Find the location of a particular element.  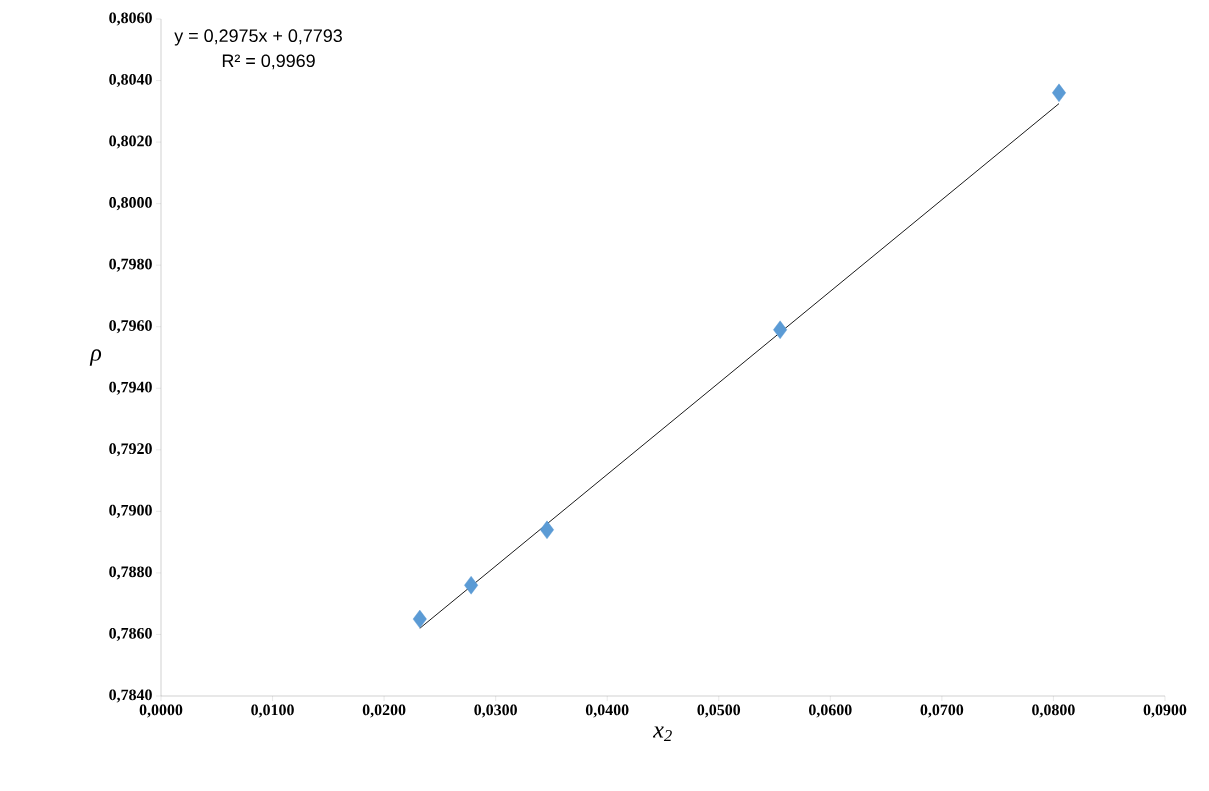

y-tick-label: 0,7840 is located at coordinates (130, 696).